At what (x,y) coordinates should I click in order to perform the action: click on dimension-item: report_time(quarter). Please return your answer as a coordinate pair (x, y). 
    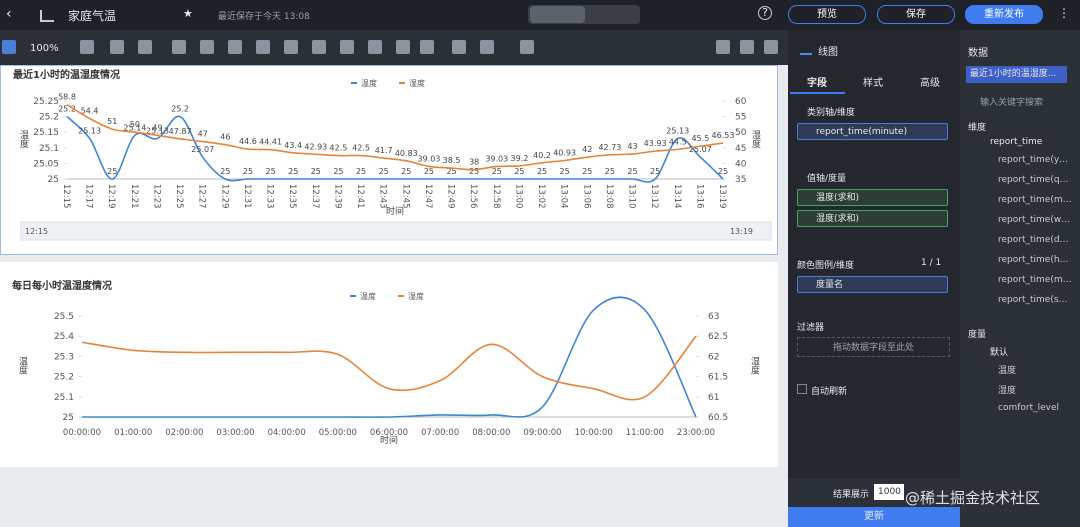
    Looking at the image, I should click on (1035, 180).